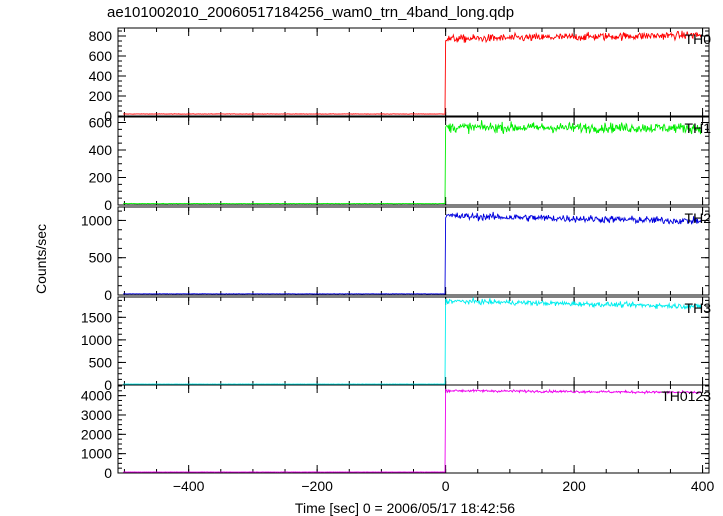 Image resolution: width=723 pixels, height=516 pixels. What do you see at coordinates (412, 253) in the screenshot?
I see `series-line-th2` at bounding box center [412, 253].